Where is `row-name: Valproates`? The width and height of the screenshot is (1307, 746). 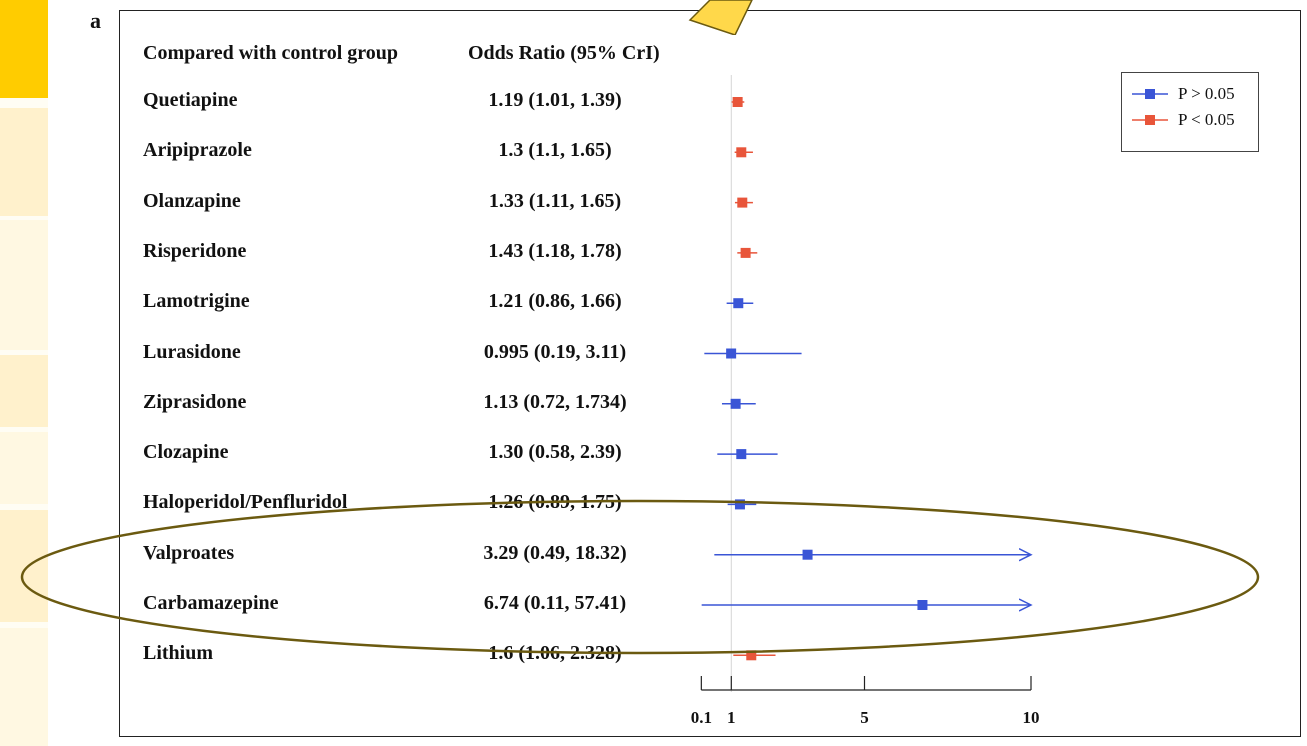
row-name: Valproates is located at coordinates (189, 552).